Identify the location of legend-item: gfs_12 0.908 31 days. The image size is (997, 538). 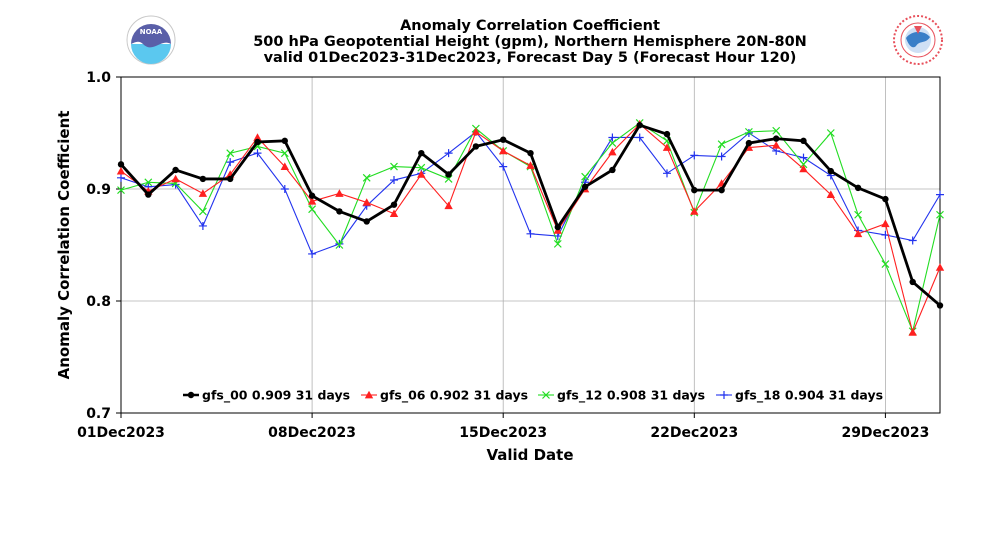
(621, 396).